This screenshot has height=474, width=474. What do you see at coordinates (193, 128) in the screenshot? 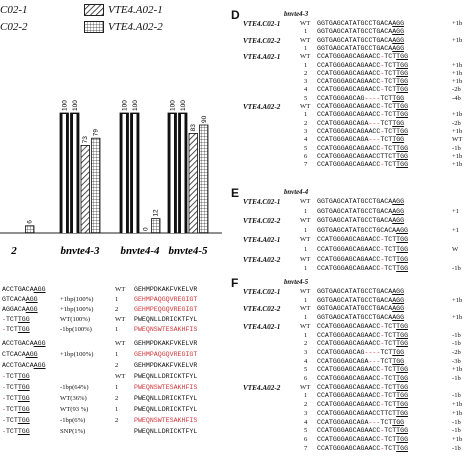
I see `bar-label: 83` at bounding box center [193, 128].